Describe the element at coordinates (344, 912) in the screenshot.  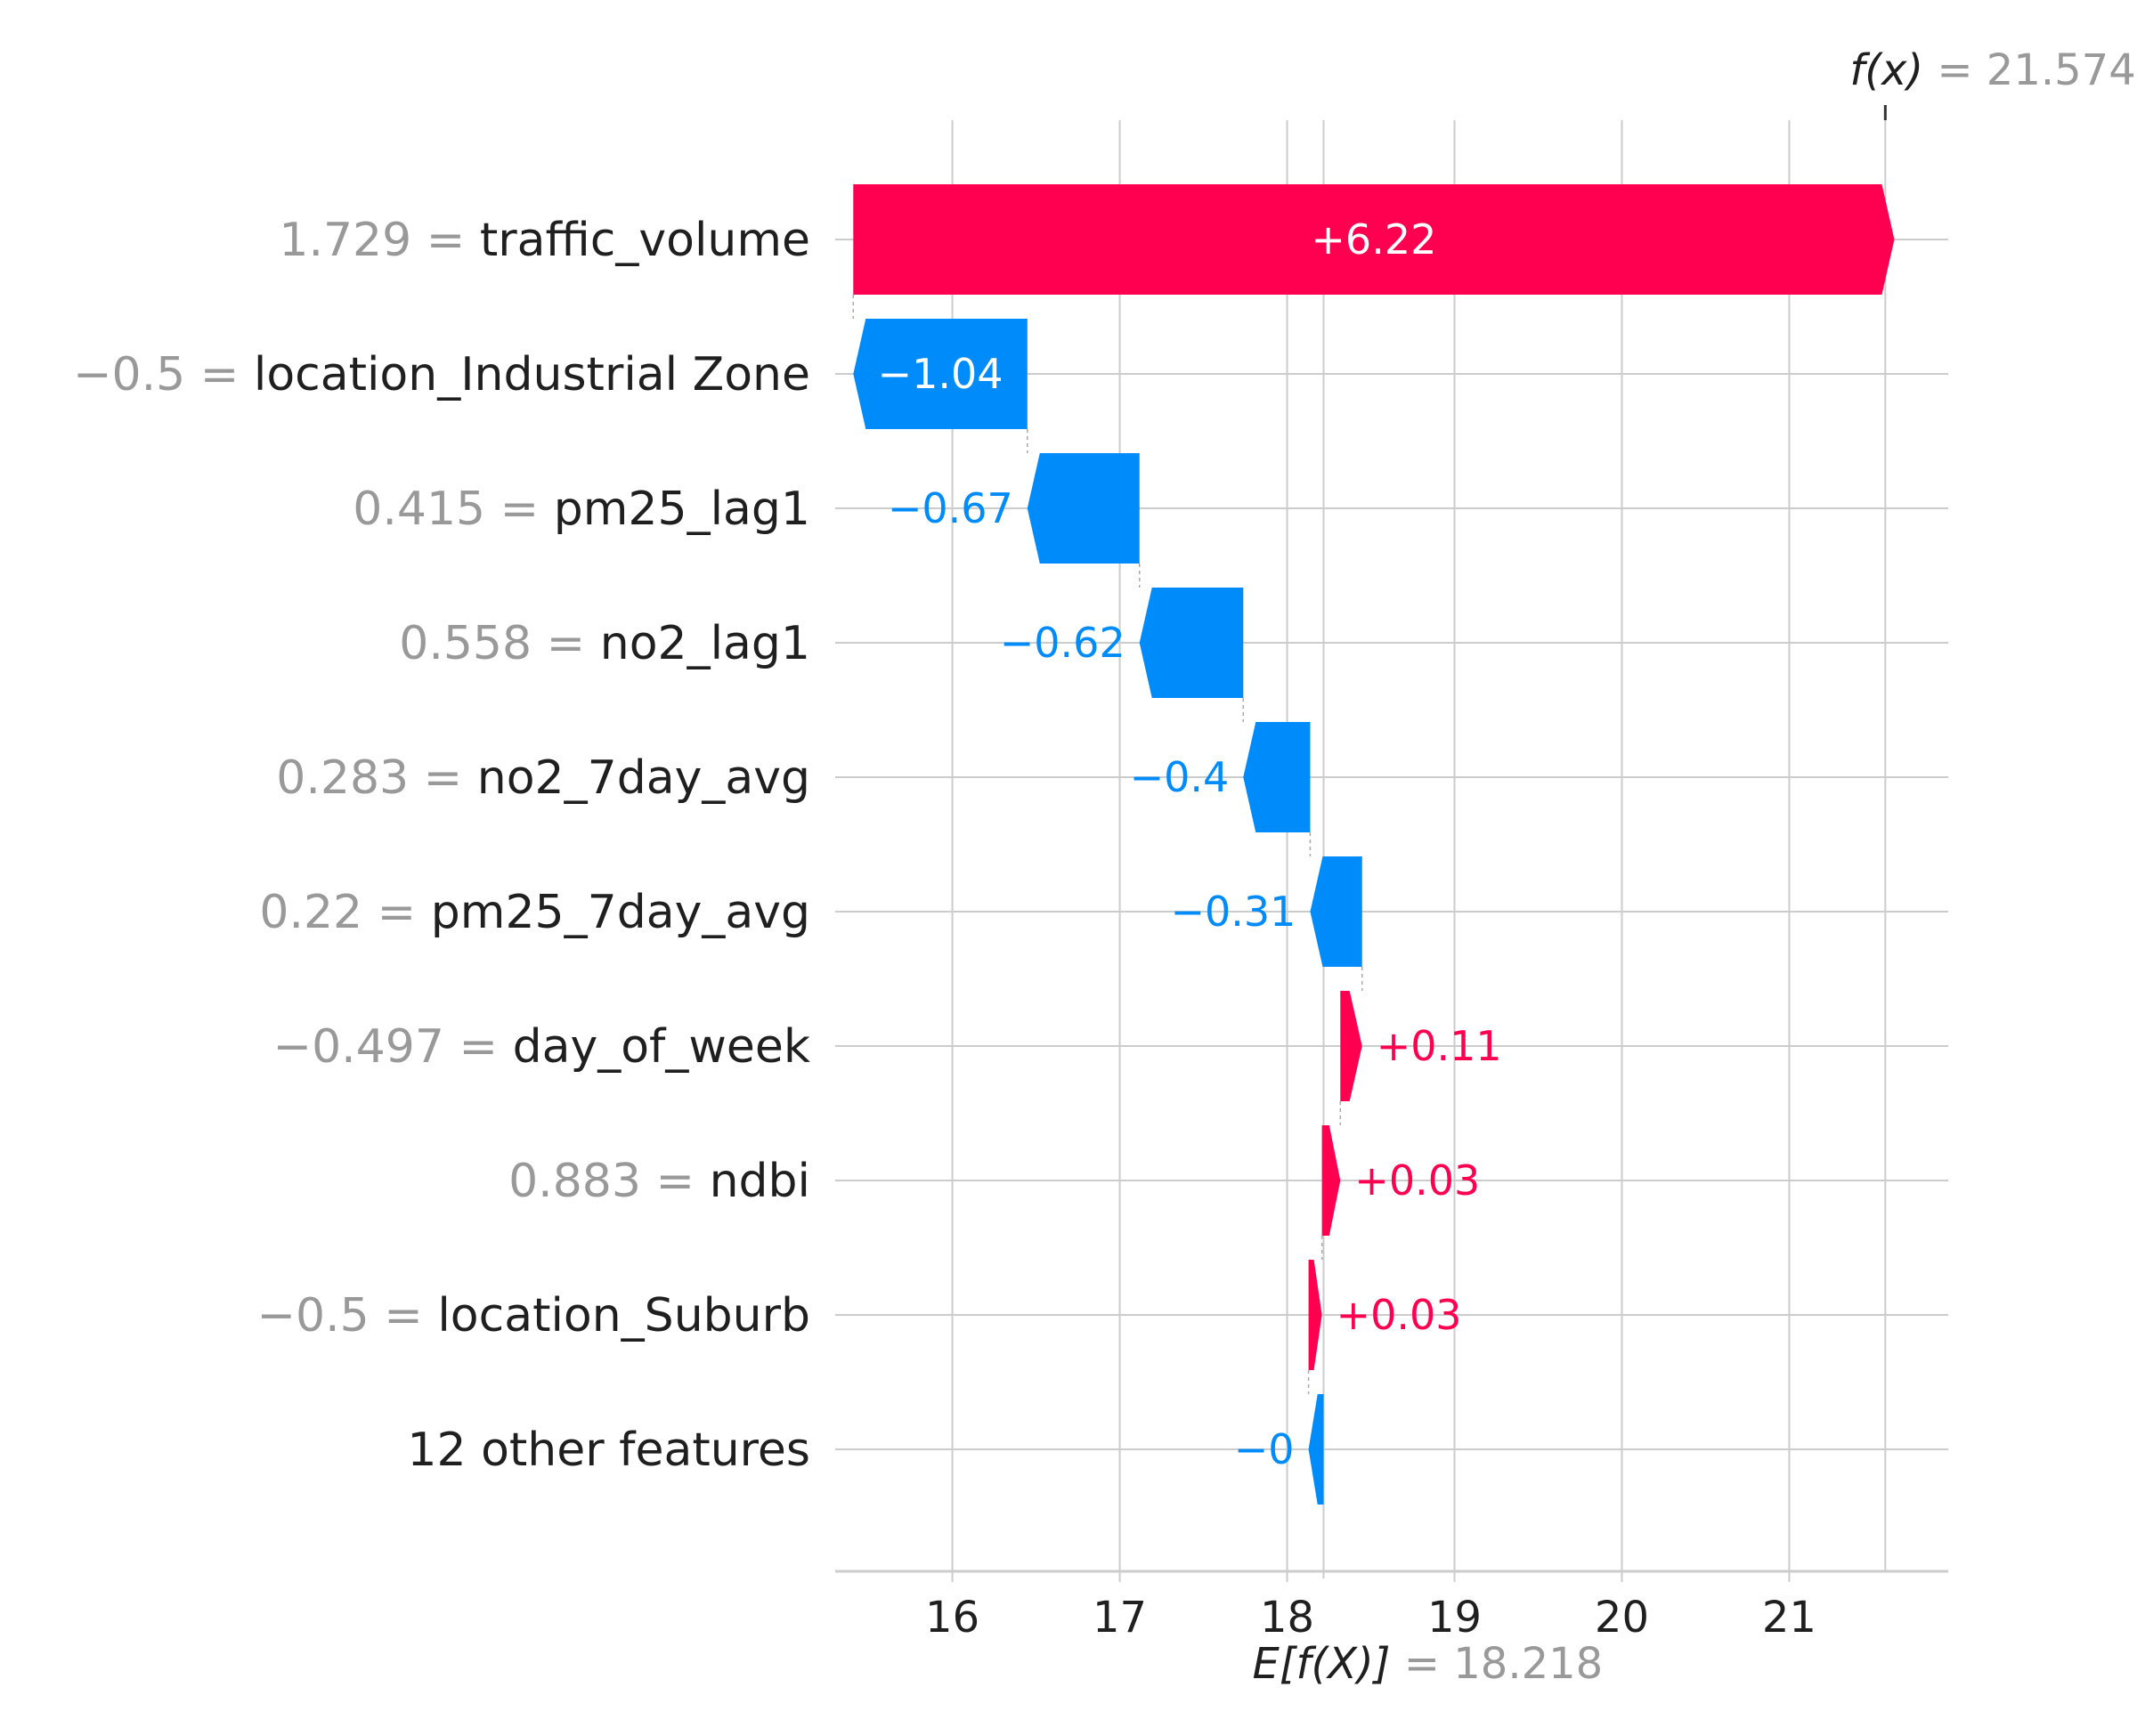
I see `feature-value: 0.22 =` at that location.